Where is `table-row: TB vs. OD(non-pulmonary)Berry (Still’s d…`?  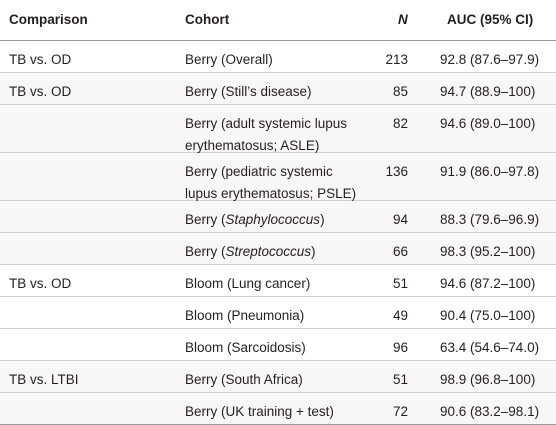 table-row: TB vs. OD(non-pulmonary)Berry (Still’s d… is located at coordinates (278, 97).